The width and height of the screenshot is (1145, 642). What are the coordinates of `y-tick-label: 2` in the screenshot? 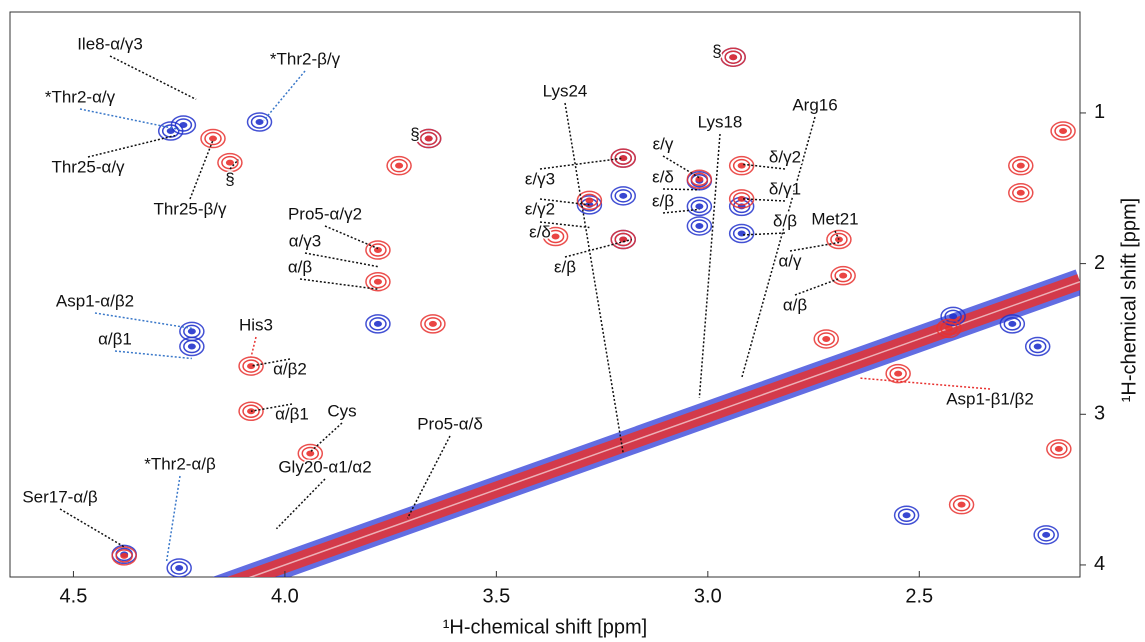 It's located at (1099, 263).